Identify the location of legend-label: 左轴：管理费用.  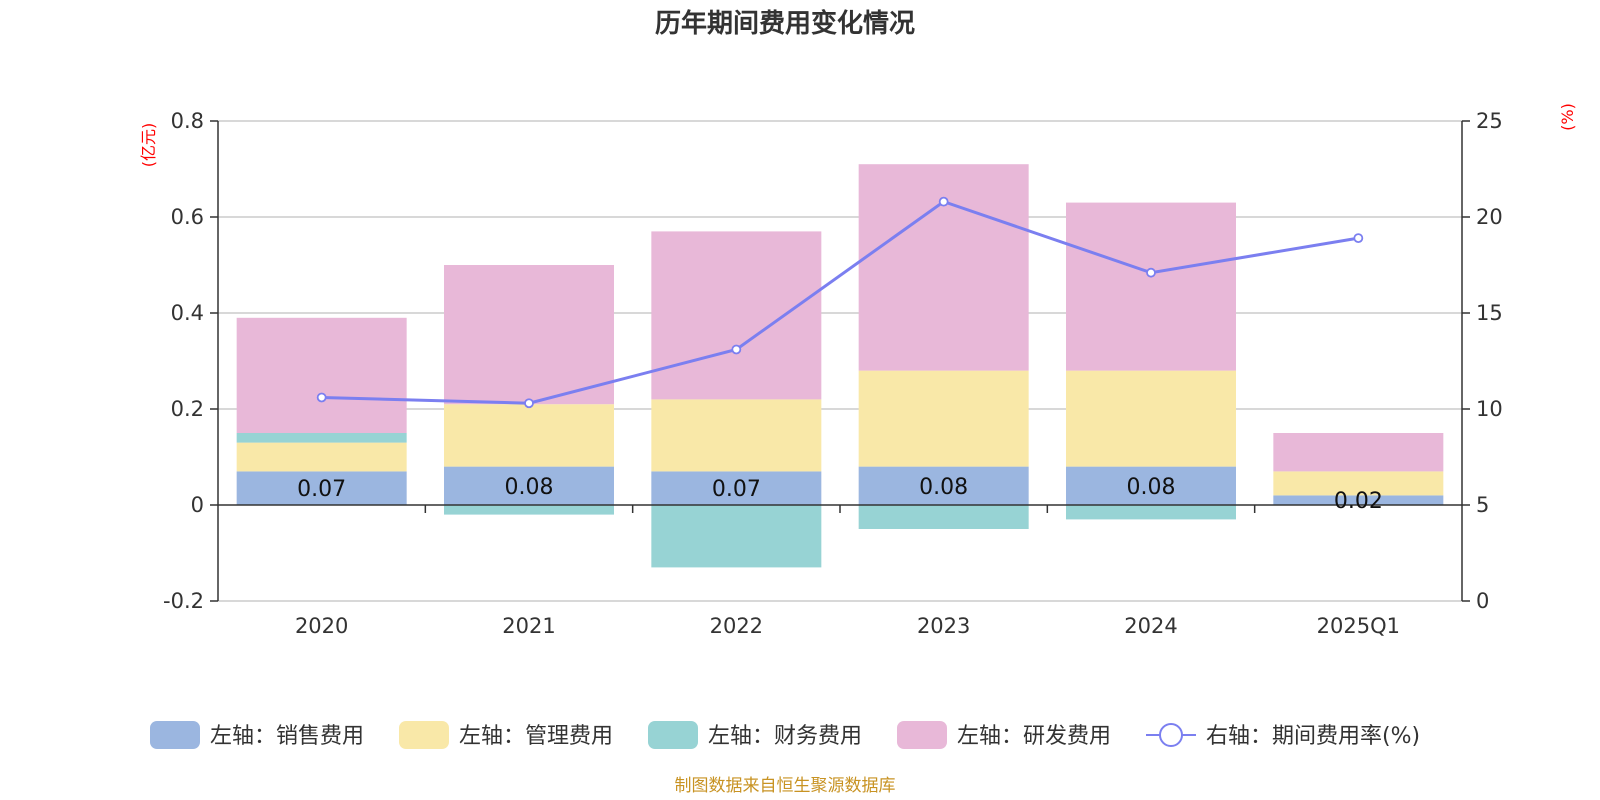
(536, 736).